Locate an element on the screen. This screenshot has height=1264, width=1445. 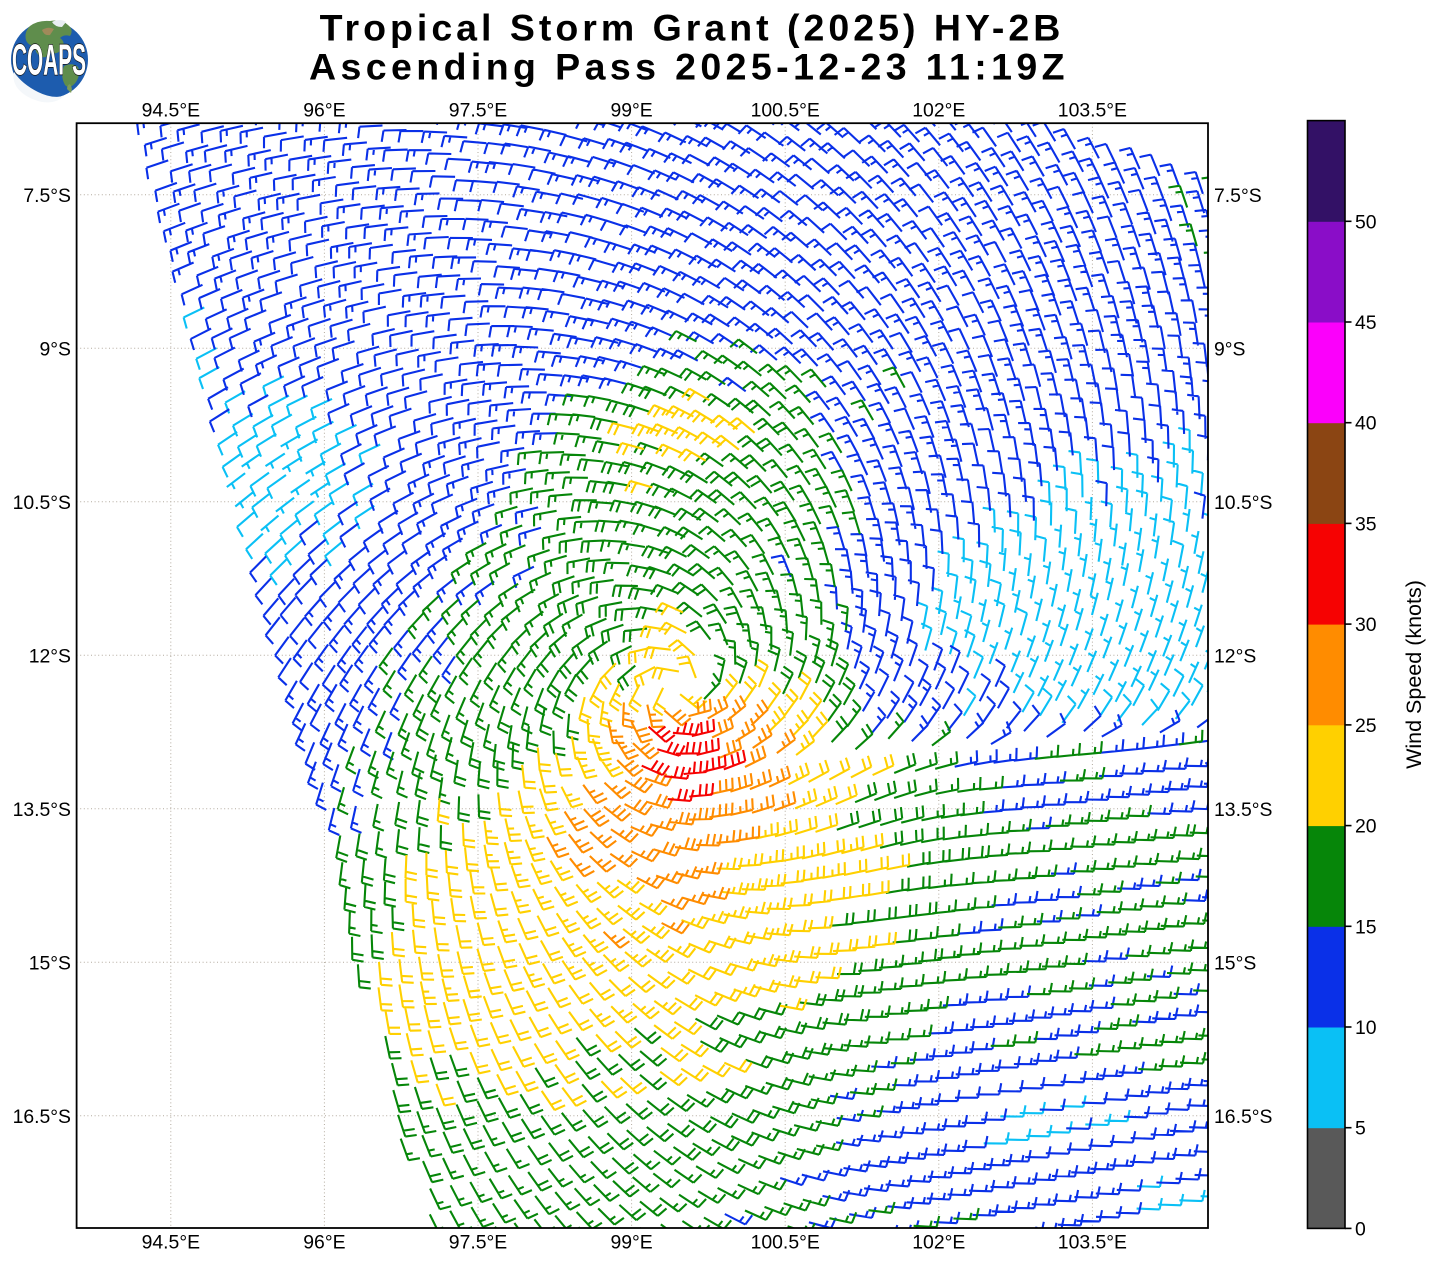
svg-text: 30 is located at coordinates (1366, 625).